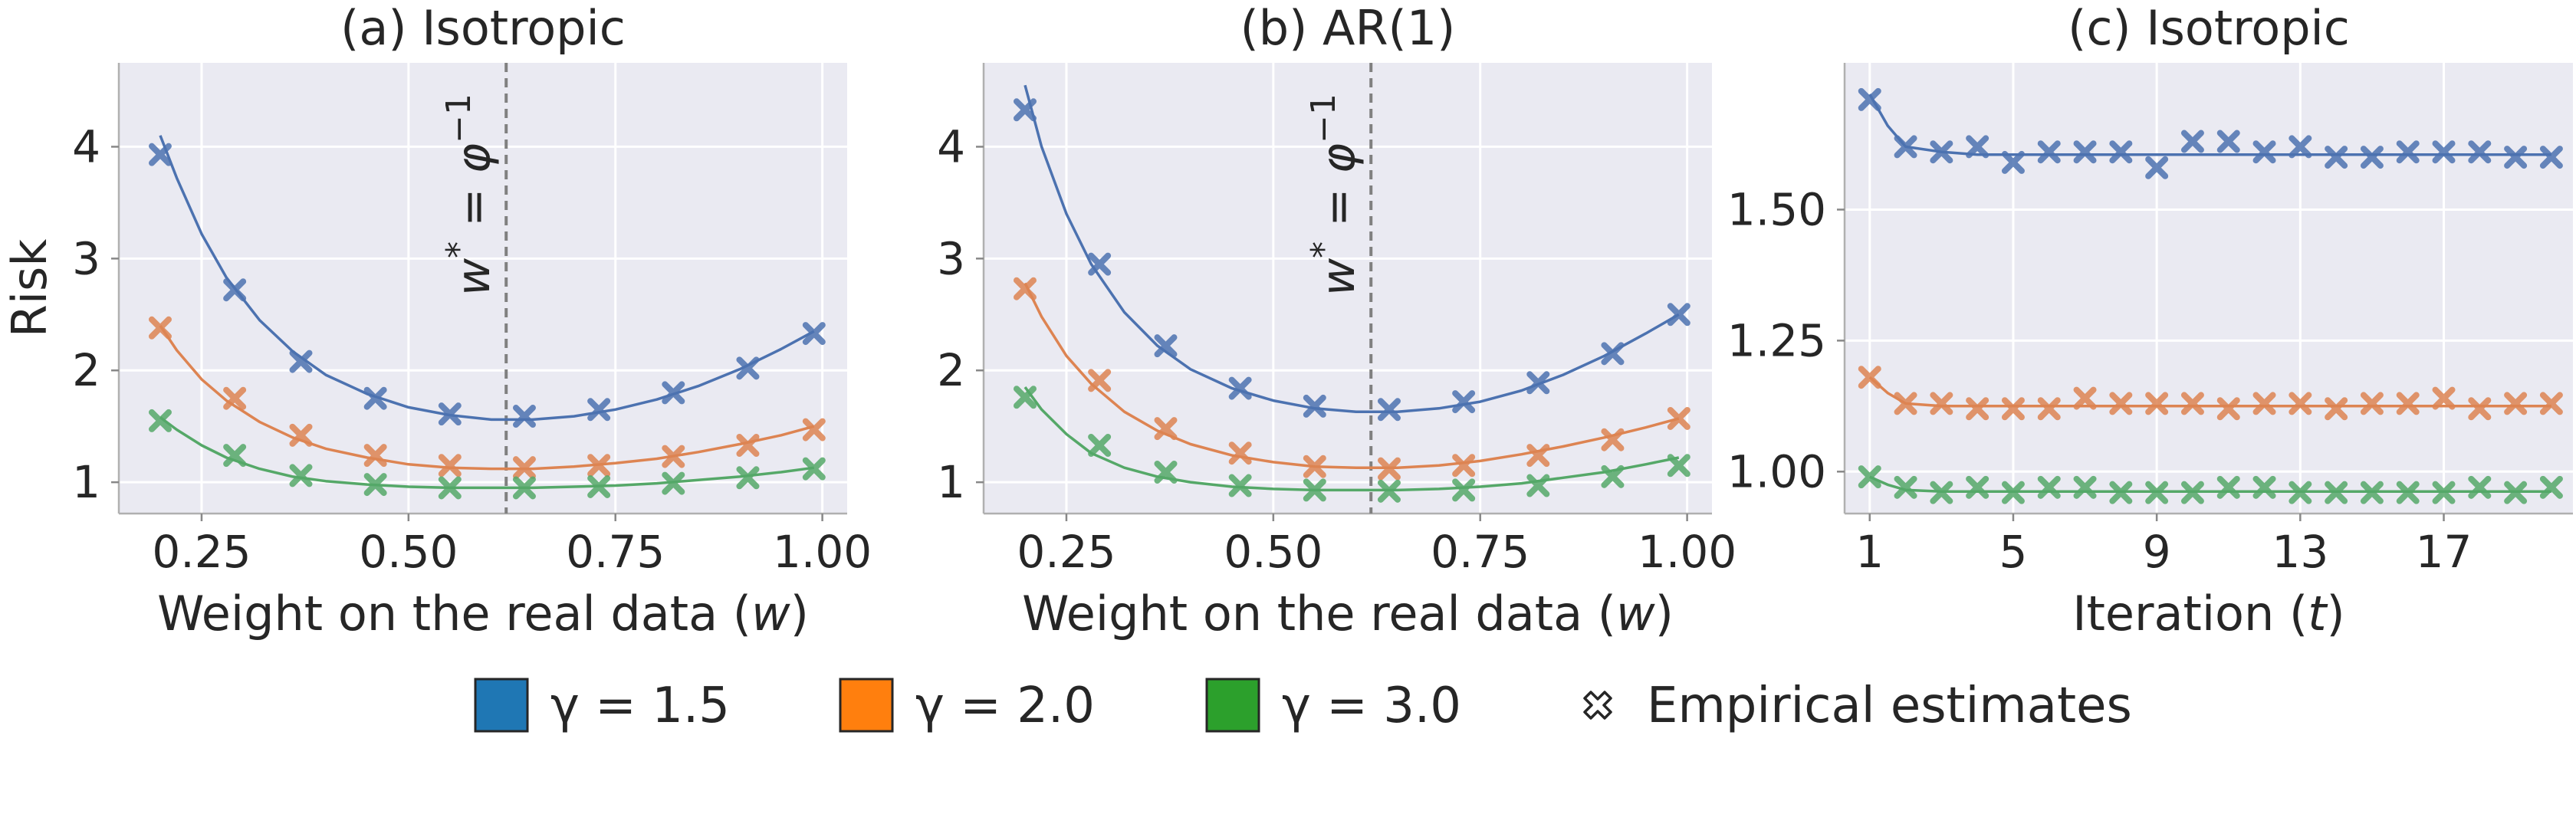  Describe the element at coordinates (202, 552) in the screenshot. I see `x-tick-label: 0.25` at that location.